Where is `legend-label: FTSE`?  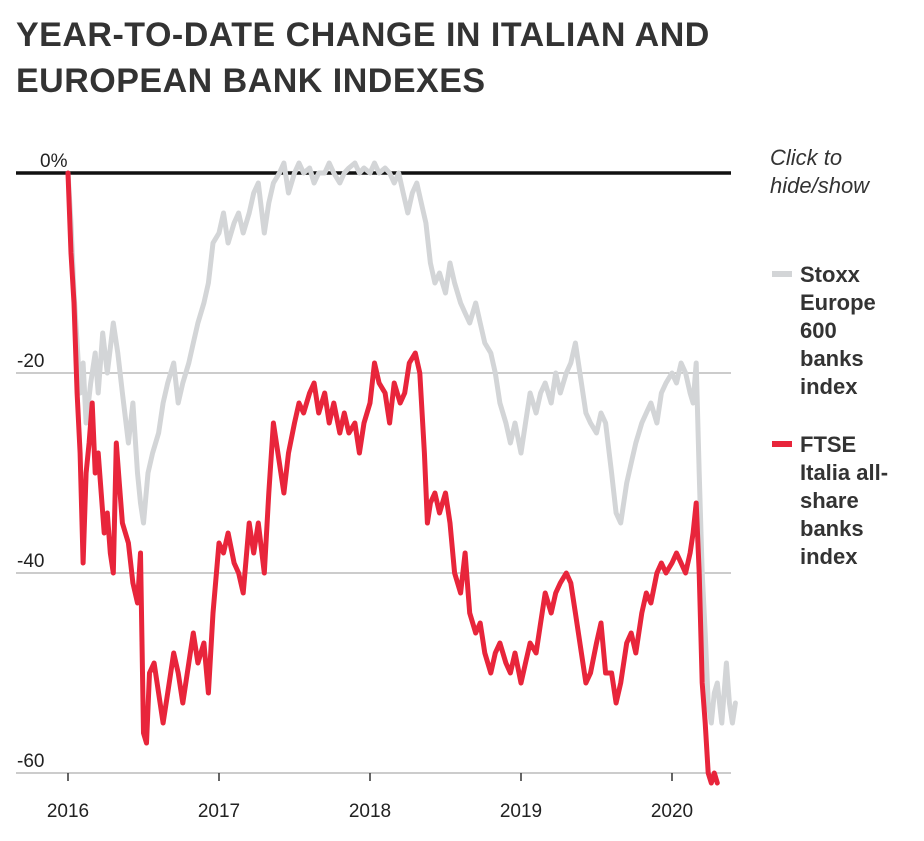
legend-label: FTSE is located at coordinates (828, 444).